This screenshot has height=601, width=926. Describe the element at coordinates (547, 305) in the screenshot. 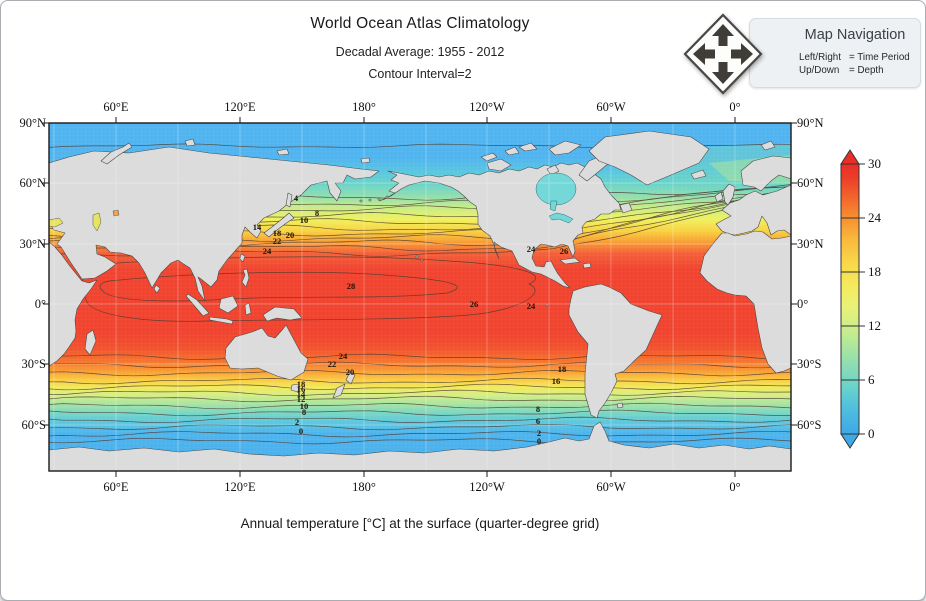

I see `land-galapagos` at that location.